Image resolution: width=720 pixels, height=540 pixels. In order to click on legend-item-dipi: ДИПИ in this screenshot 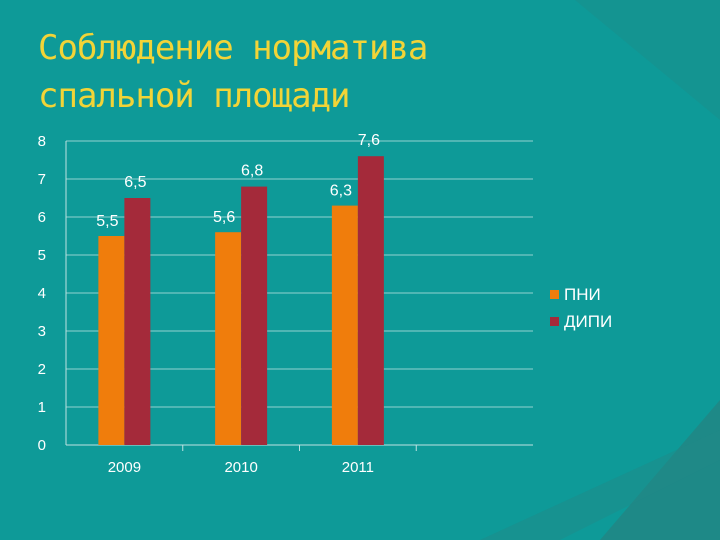, I will do `click(581, 321)`.